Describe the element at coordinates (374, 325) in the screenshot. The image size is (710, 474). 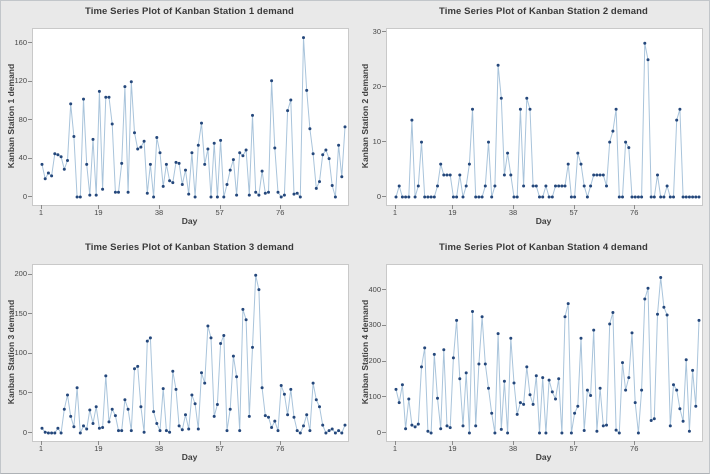
I see `y-tick-label: 300` at that location.